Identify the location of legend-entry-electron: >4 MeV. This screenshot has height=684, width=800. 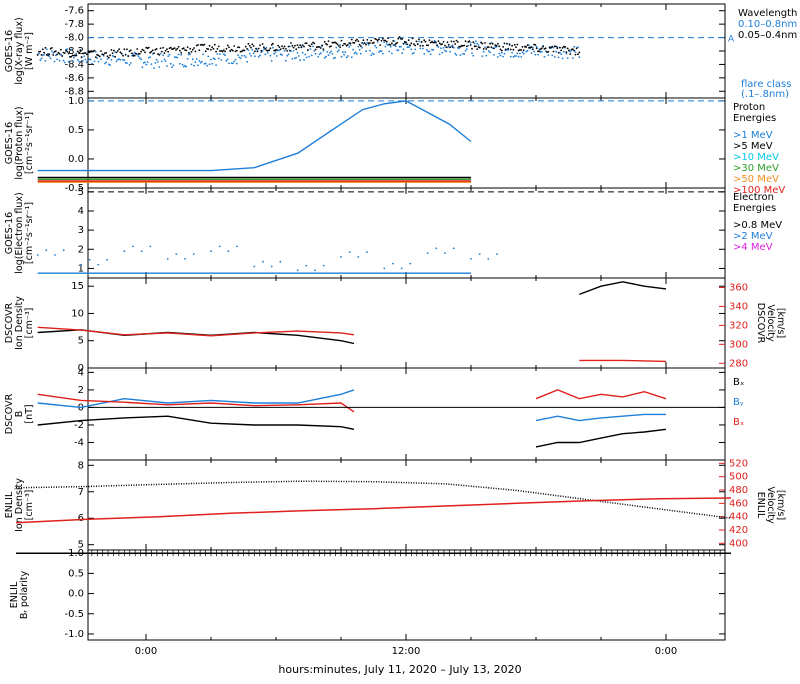
(753, 247).